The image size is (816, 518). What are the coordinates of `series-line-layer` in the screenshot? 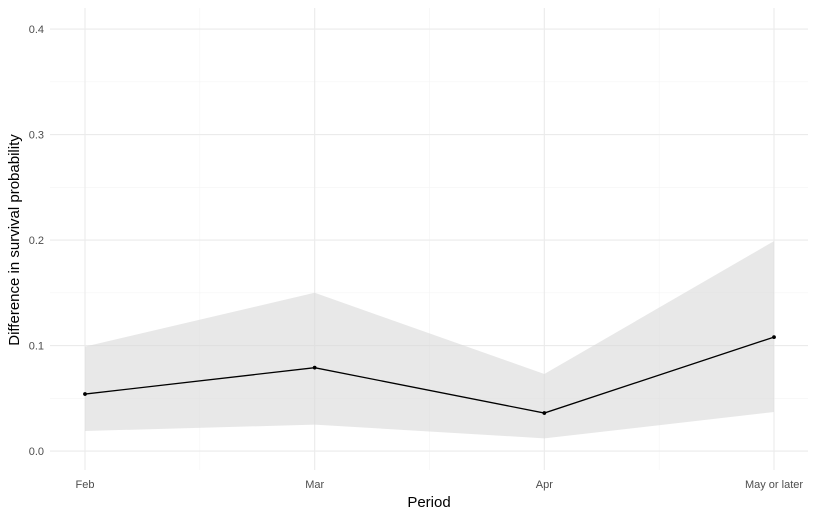 It's located at (429, 375).